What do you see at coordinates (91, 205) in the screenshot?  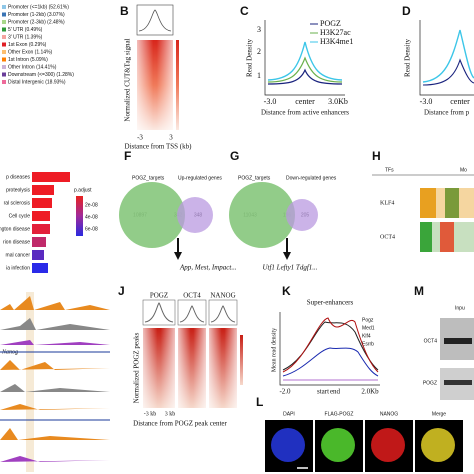 I see `legend-tick: 2e-08` at bounding box center [91, 205].